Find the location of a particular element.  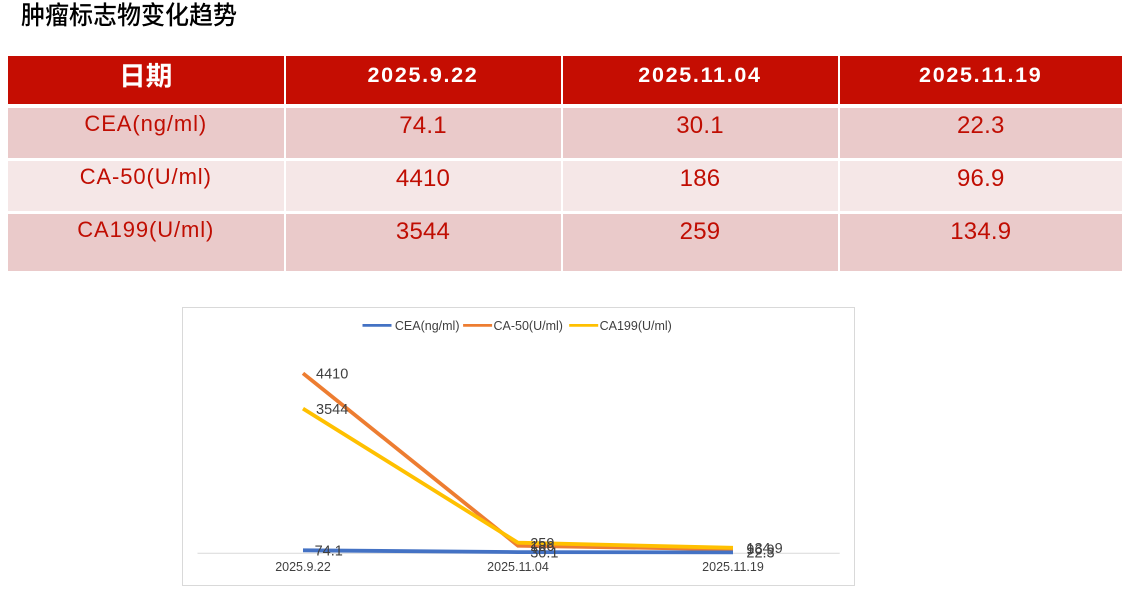

svg-text: CEA(ng/ml) is located at coordinates (427, 326).